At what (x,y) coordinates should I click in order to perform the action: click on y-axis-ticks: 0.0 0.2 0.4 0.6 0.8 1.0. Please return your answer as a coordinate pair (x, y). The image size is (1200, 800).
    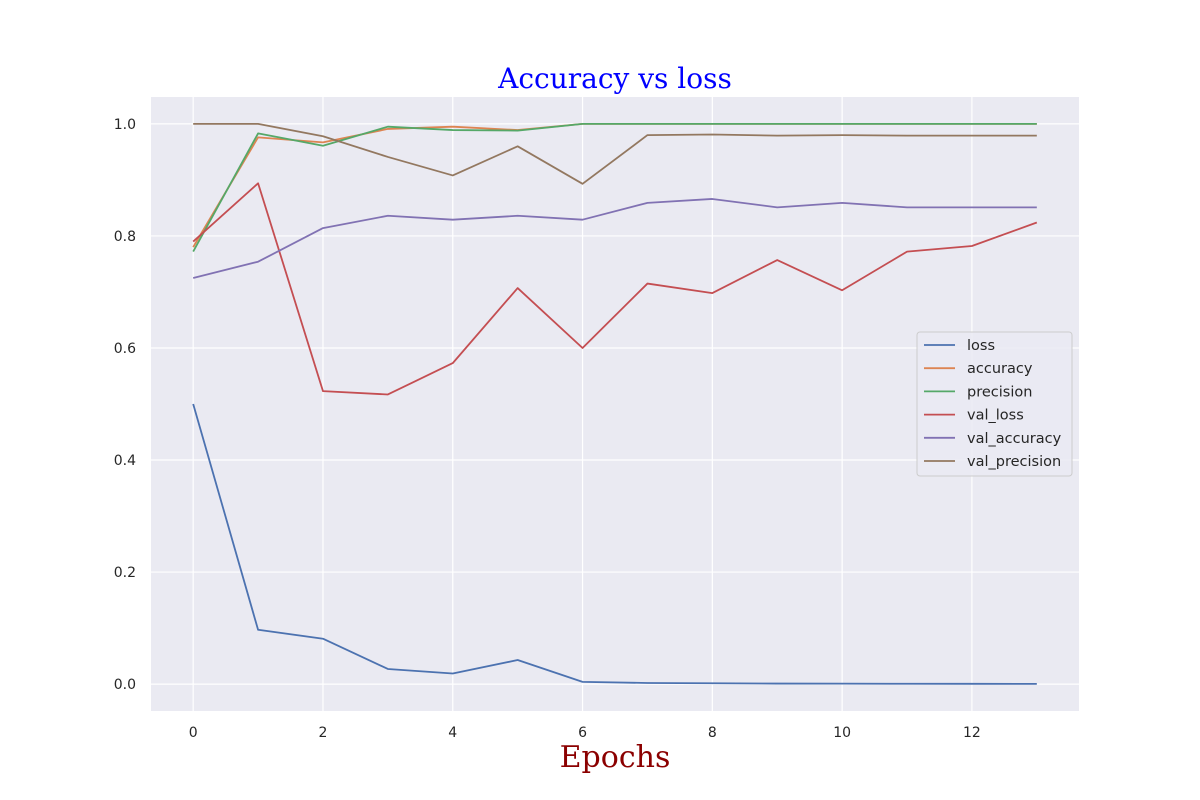
    Looking at the image, I should click on (125, 405).